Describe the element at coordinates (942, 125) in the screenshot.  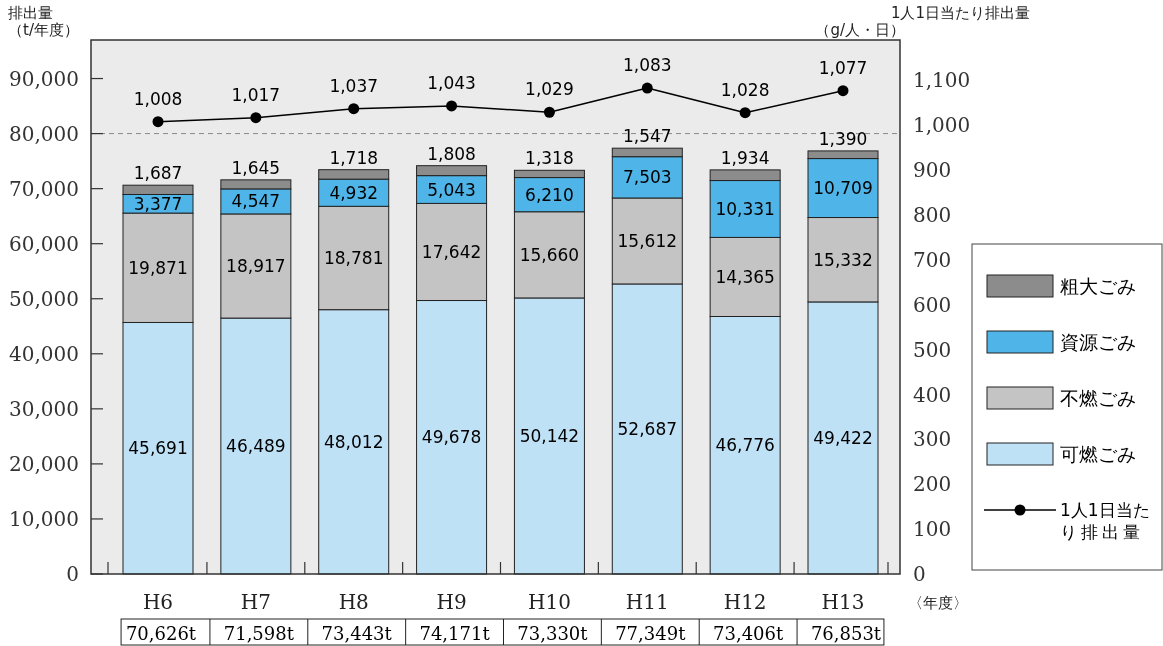
I see `y2-tick-label: 1,000` at that location.